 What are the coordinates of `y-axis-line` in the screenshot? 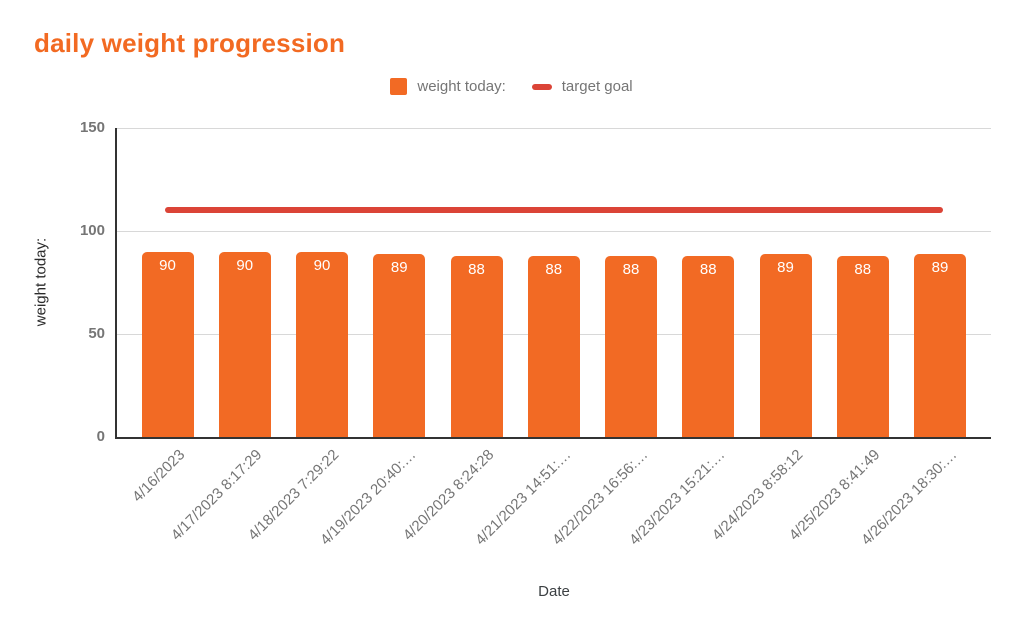 It's located at (116, 283).